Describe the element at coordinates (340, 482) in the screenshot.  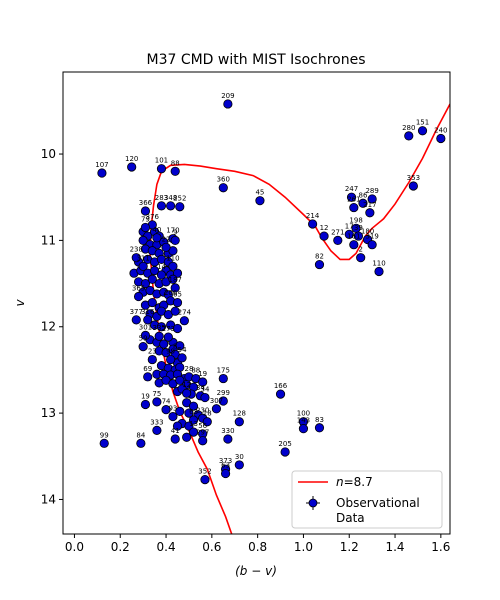
I see `legend-label-n: n` at that location.